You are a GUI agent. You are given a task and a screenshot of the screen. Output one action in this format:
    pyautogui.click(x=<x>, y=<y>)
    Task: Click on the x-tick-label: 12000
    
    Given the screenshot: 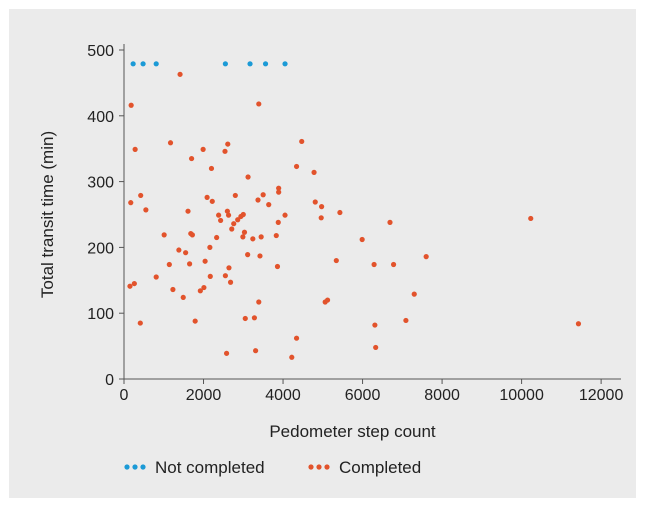 What is the action you would take?
    pyautogui.click(x=601, y=395)
    